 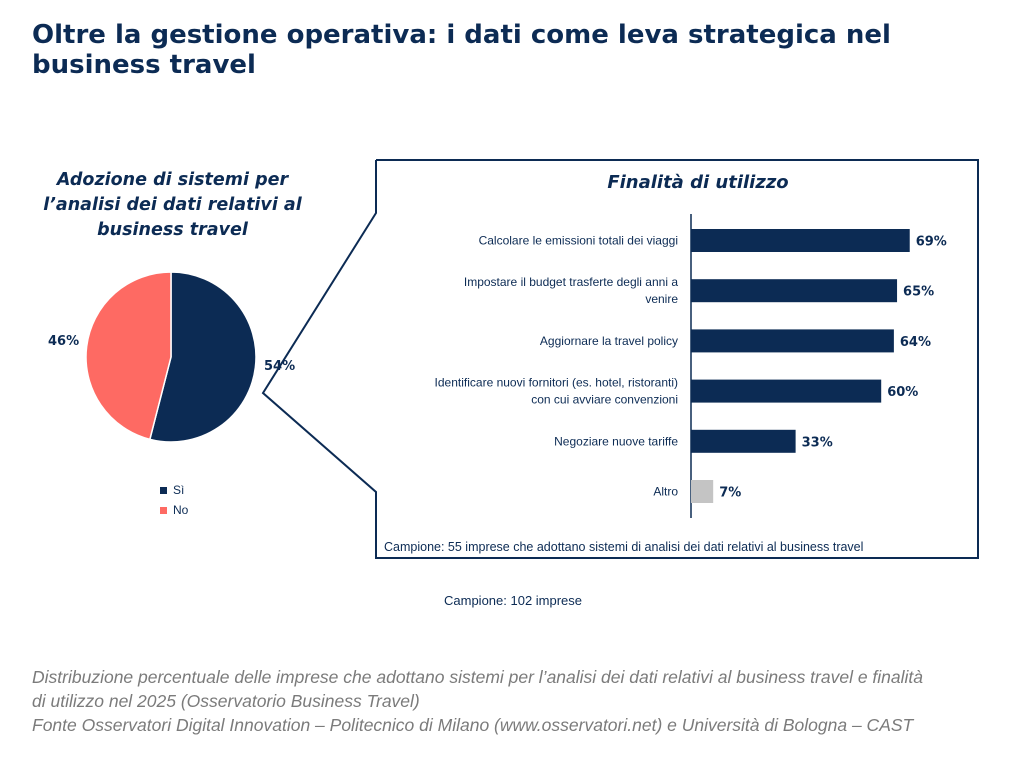 I want to click on bar-chart-title: Finalità di utilizzo, so click(x=698, y=182).